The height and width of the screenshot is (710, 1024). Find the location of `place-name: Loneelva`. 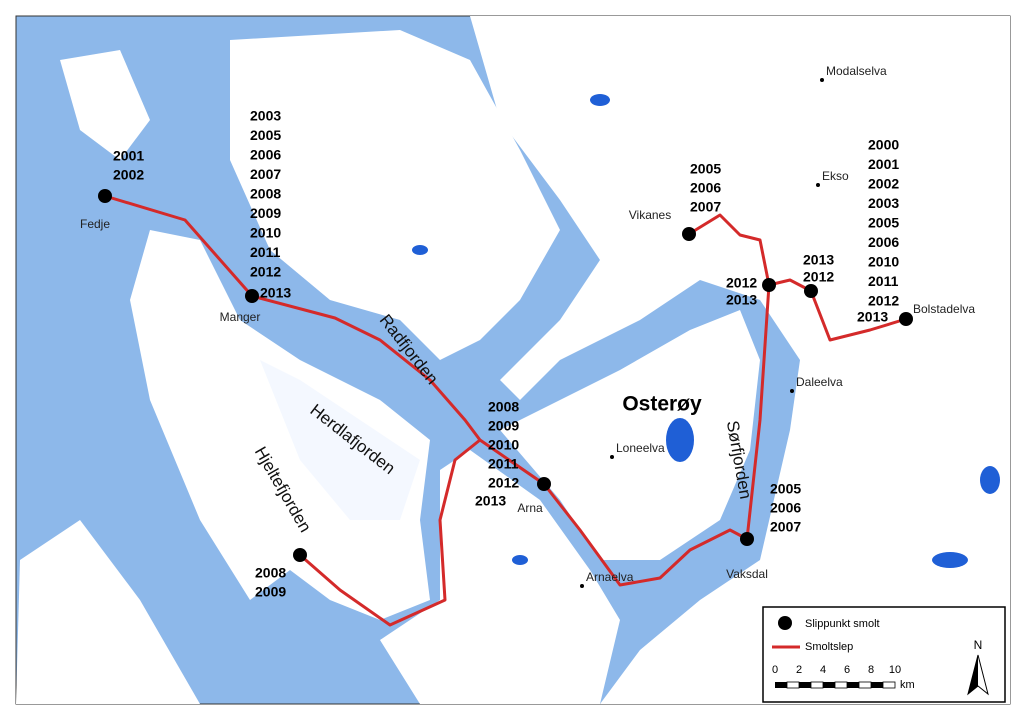

place-name: Loneelva is located at coordinates (640, 448).